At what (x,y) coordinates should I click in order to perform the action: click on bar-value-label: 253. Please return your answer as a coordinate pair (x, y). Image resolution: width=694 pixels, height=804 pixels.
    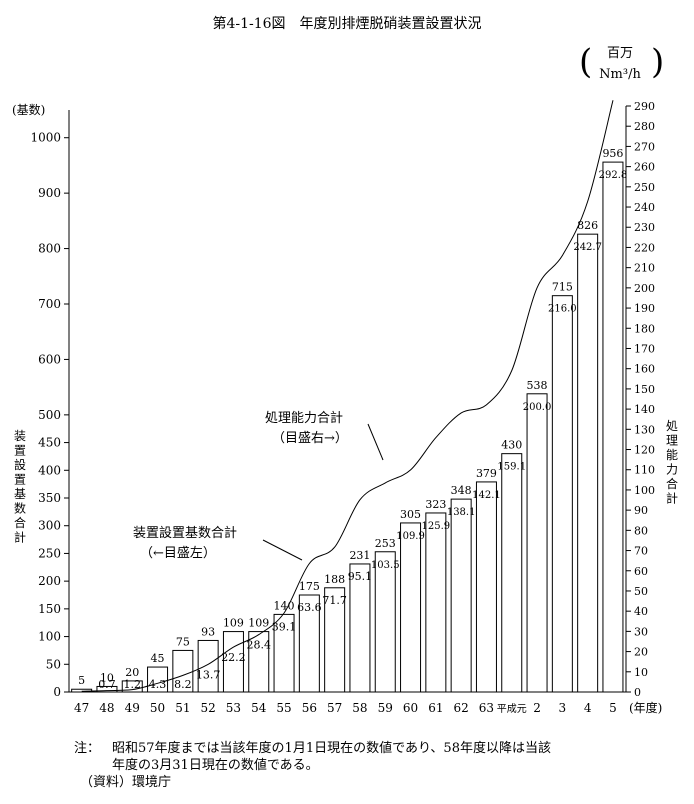
    Looking at the image, I should click on (385, 543).